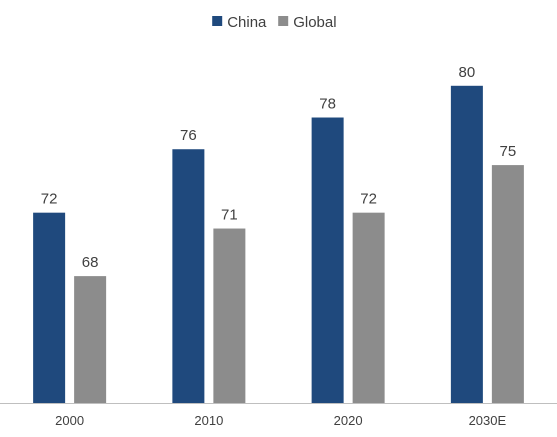  What do you see at coordinates (314, 22) in the screenshot?
I see `legend-label-global: Global` at bounding box center [314, 22].